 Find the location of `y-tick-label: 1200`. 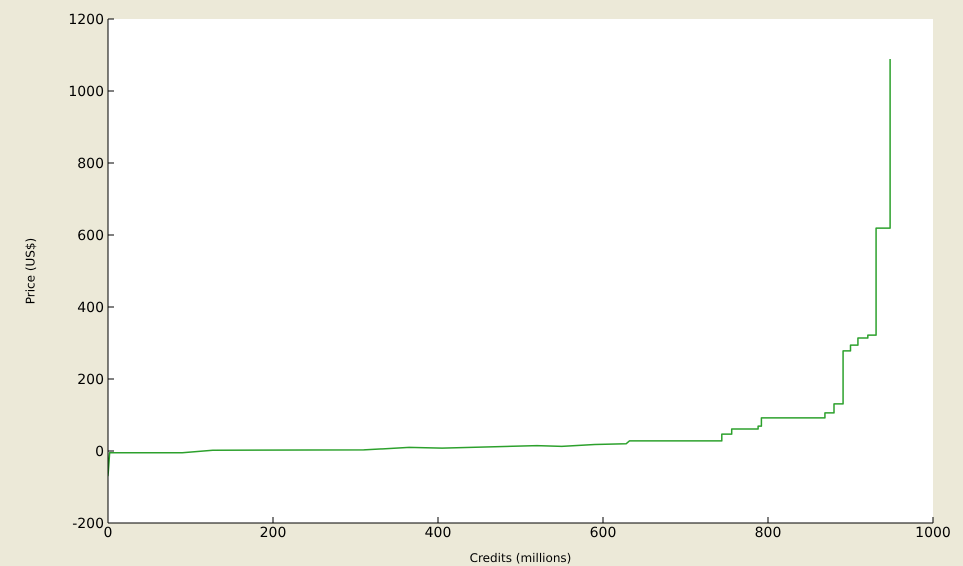

y-tick-label: 1200 is located at coordinates (86, 20).